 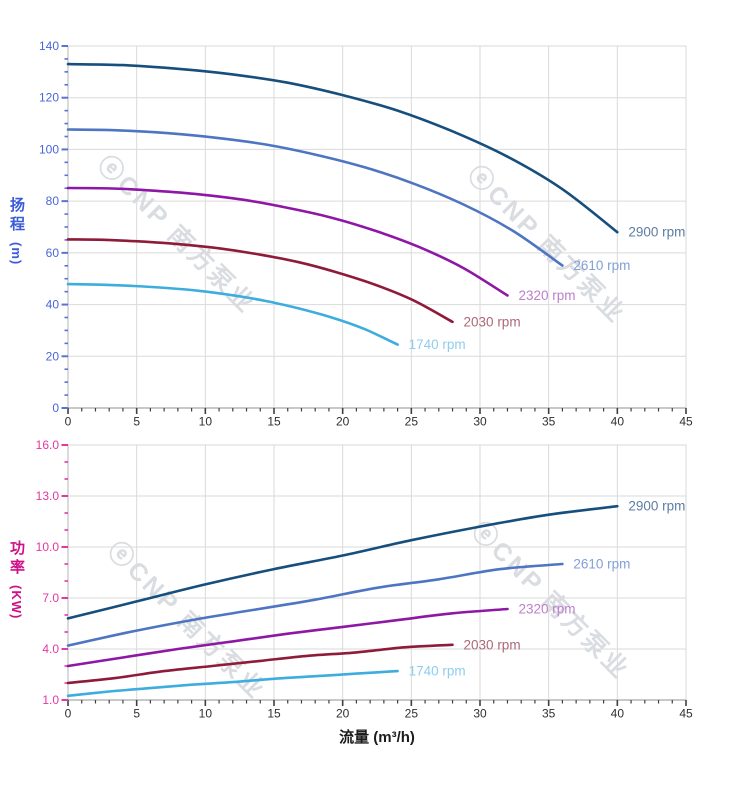 What do you see at coordinates (50, 649) in the screenshot?
I see `y-tick-label: 4.0` at bounding box center [50, 649].